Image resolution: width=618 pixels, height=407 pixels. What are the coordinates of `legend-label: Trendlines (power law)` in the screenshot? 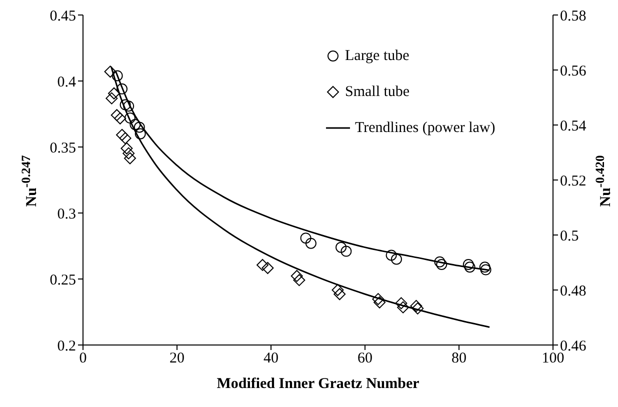 It's located at (425, 128).